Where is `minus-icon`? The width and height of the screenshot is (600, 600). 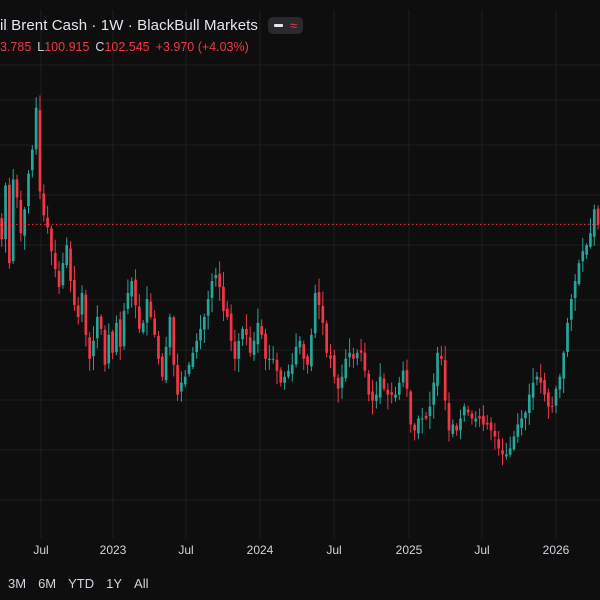
minus-icon is located at coordinates (279, 25).